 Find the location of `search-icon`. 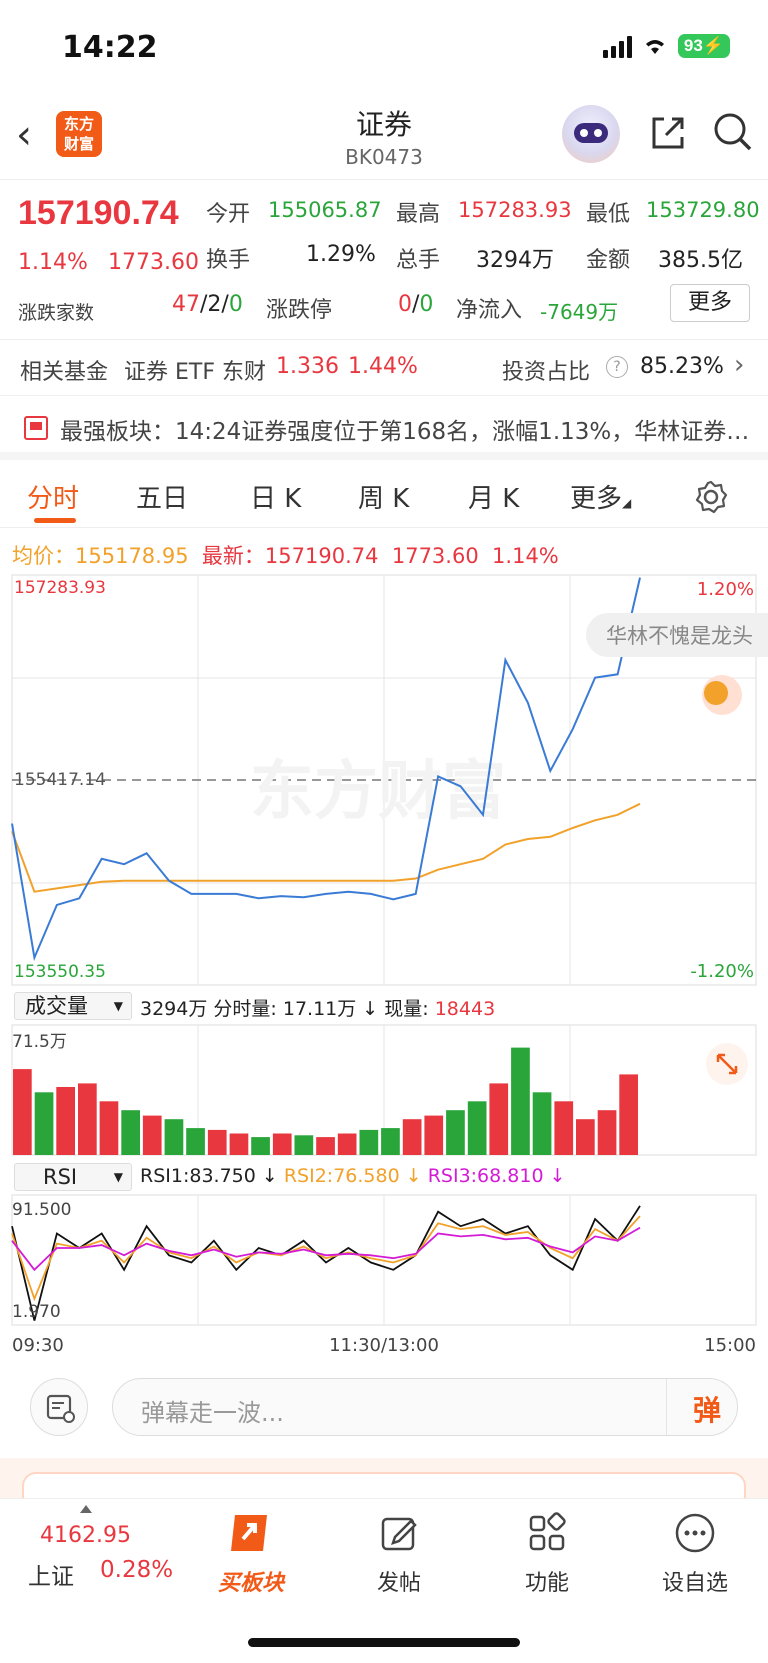

search-icon is located at coordinates (733, 132).